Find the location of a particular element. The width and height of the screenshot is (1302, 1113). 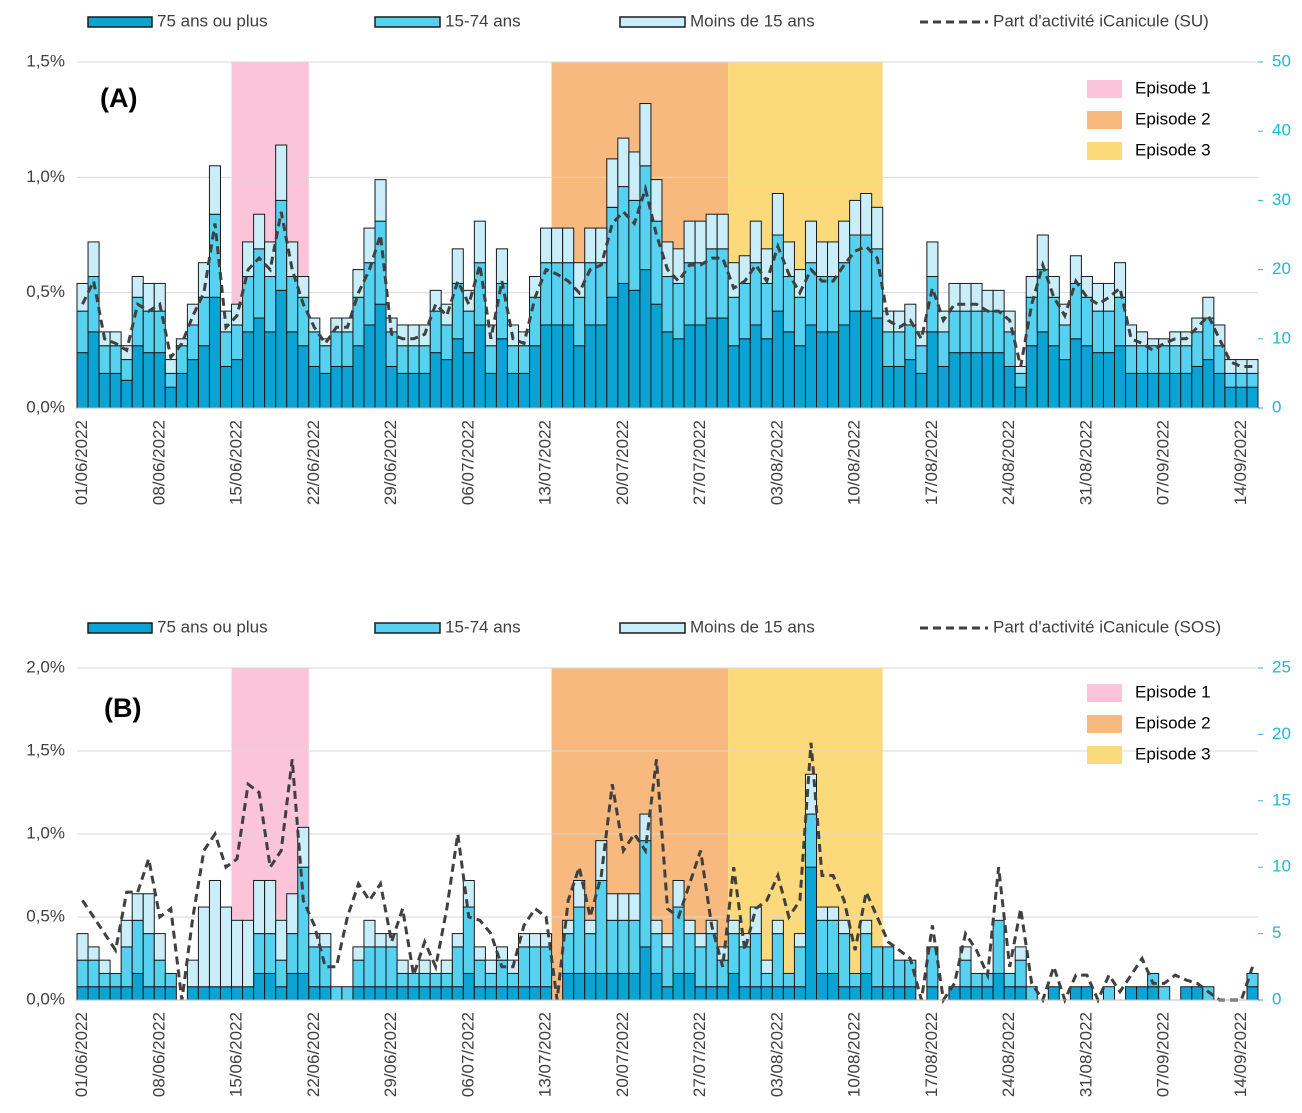

x-tick-label: 14/09/2022 is located at coordinates (1240, 462).